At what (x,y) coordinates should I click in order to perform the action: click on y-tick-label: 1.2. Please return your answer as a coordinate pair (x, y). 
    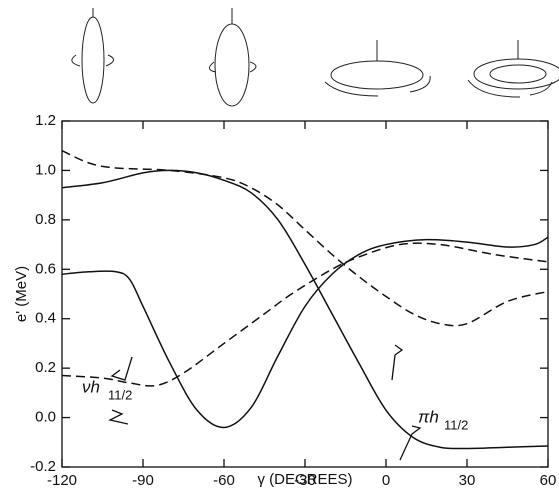
    Looking at the image, I should click on (45, 120).